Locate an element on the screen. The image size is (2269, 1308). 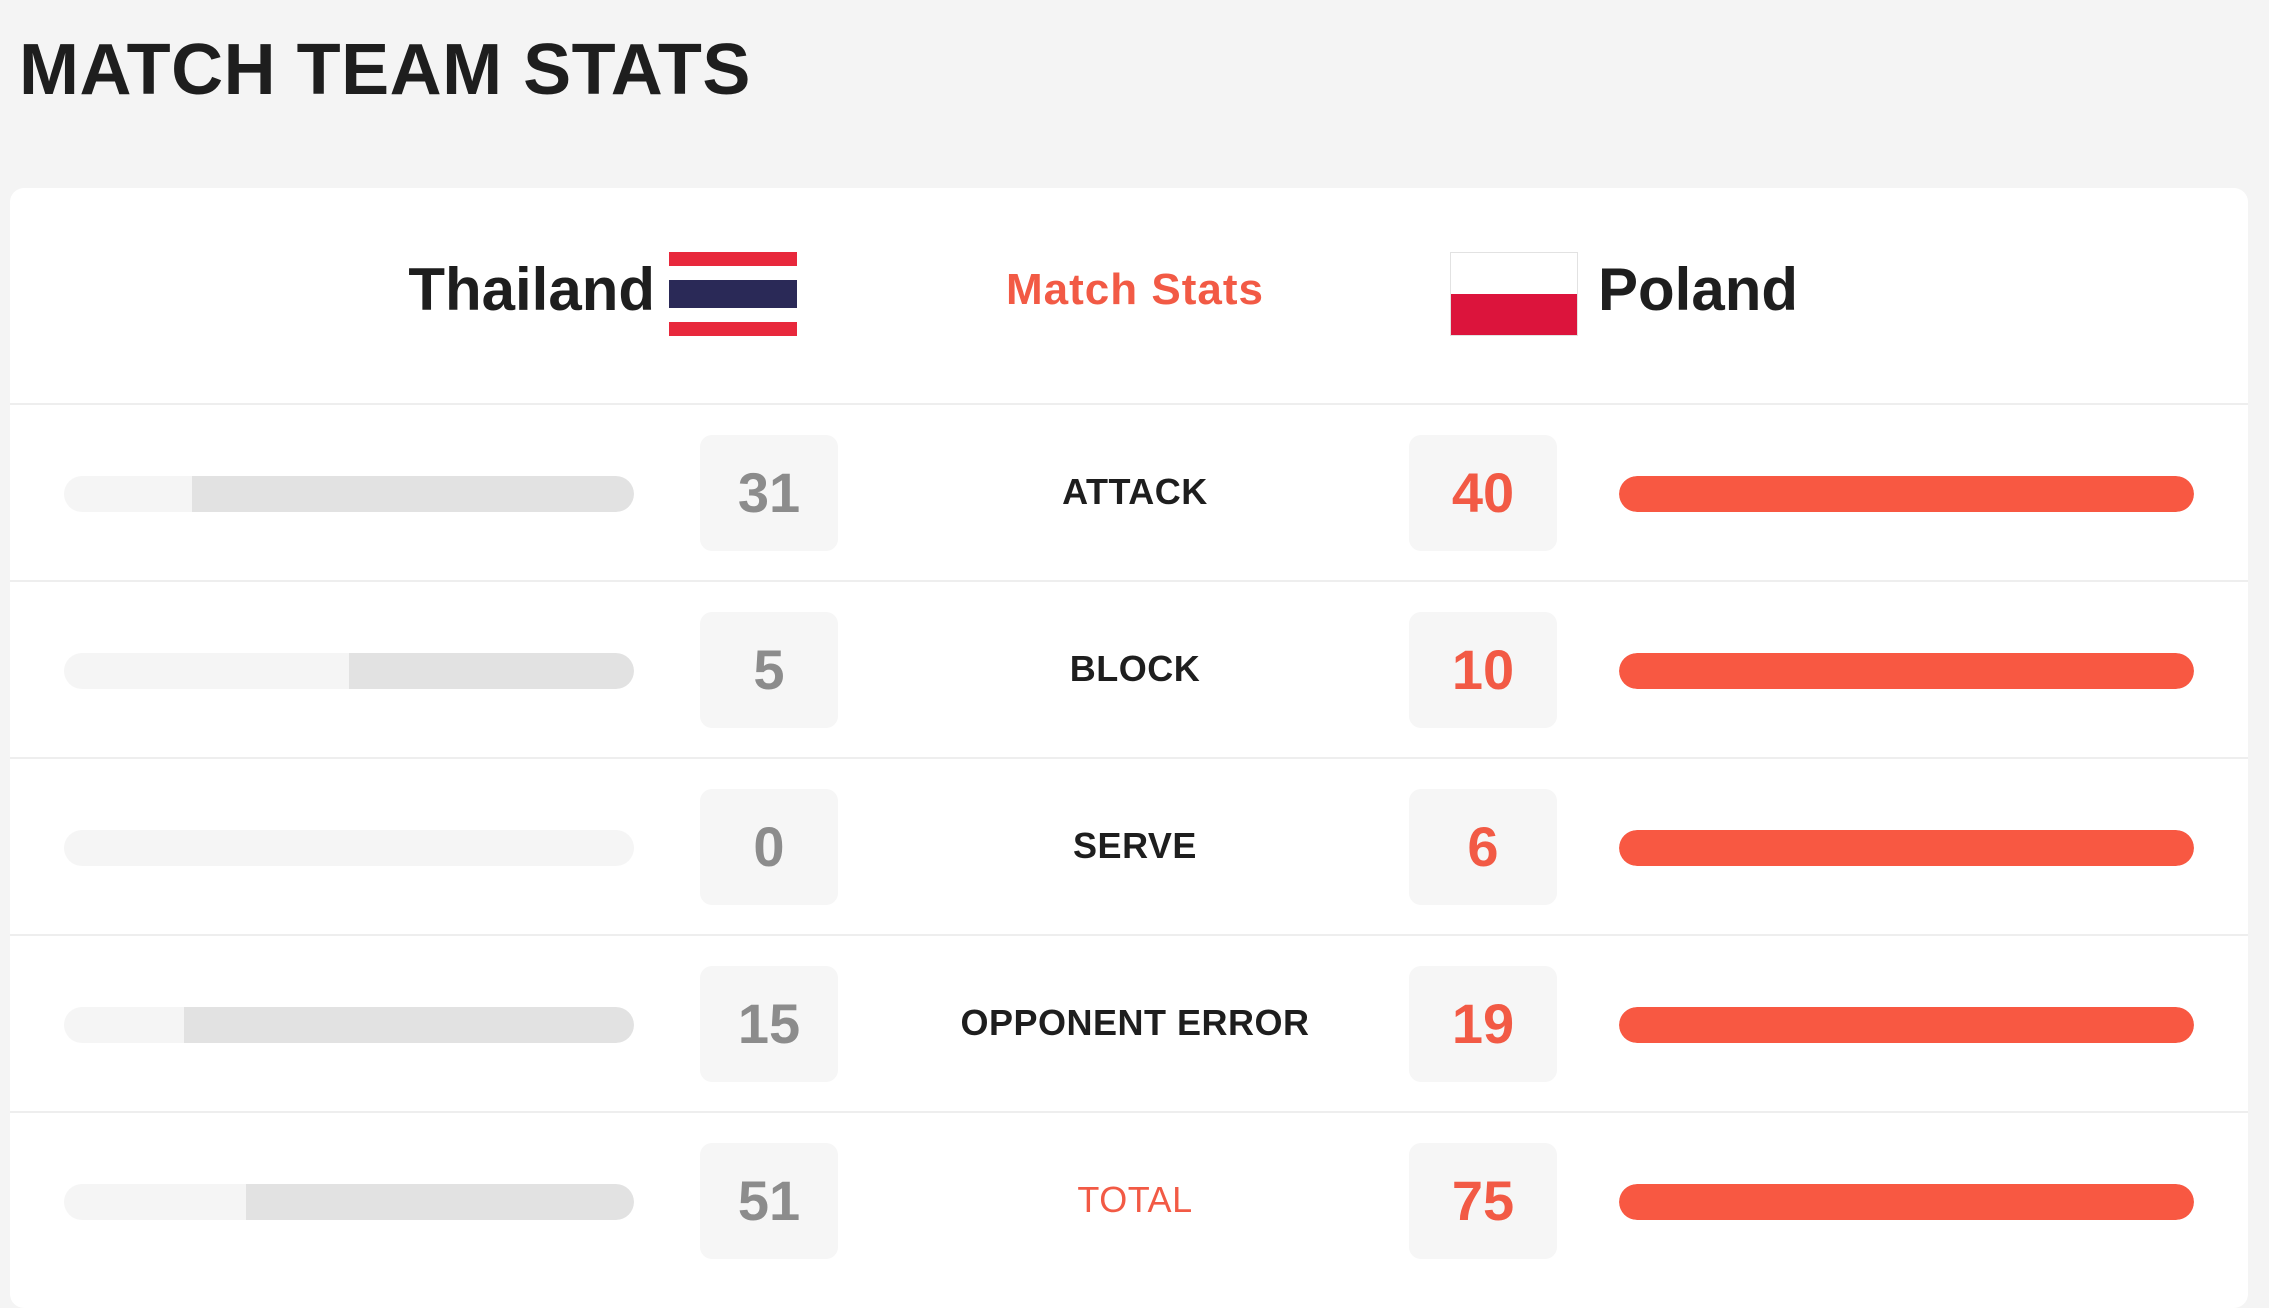
stat-label: OPPONENT ERROR is located at coordinates (1135, 1022).